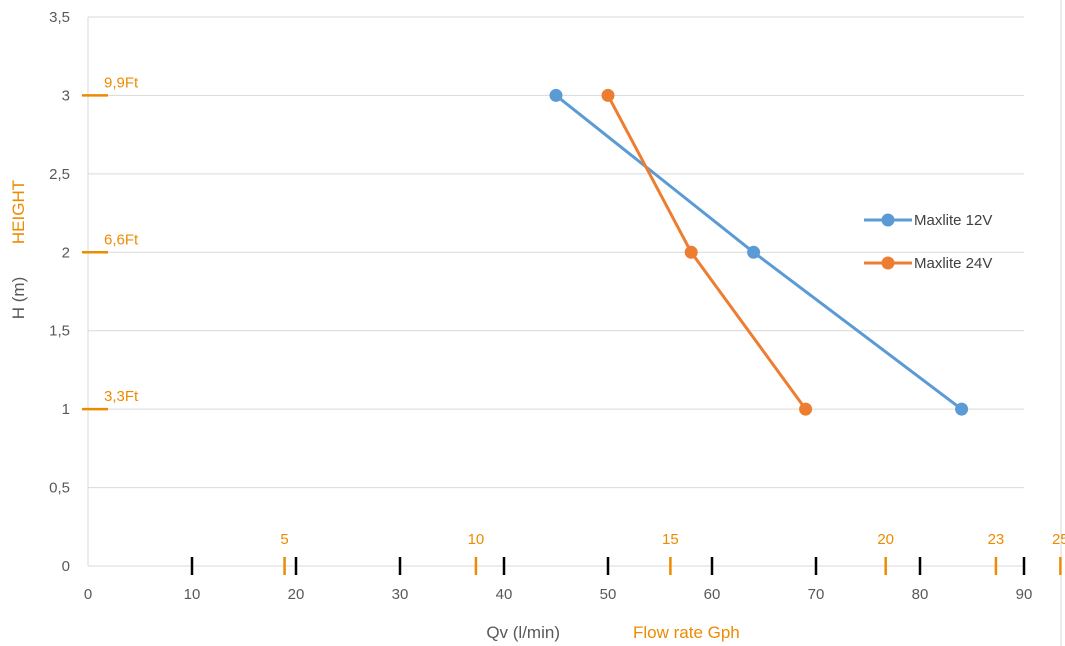  Describe the element at coordinates (953, 263) in the screenshot. I see `legend-label-1: Maxlite 24V` at that location.